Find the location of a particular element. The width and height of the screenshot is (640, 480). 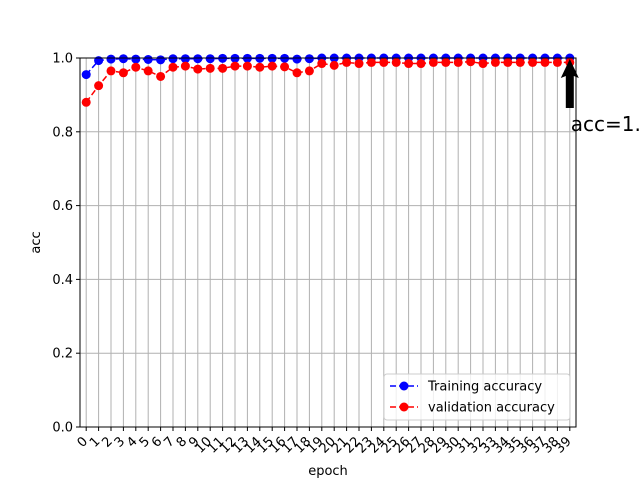

y-tick-label: 1.0 is located at coordinates (62, 59).